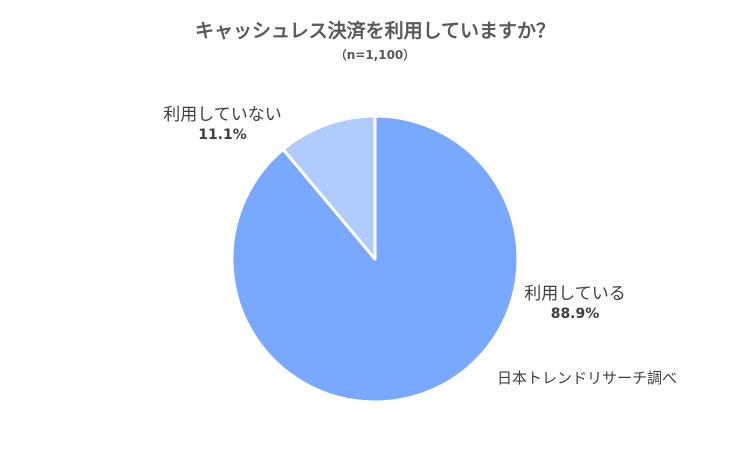 The height and width of the screenshot is (450, 750). What do you see at coordinates (575, 294) in the screenshot?
I see `slice-label-using-name: 利用している` at bounding box center [575, 294].